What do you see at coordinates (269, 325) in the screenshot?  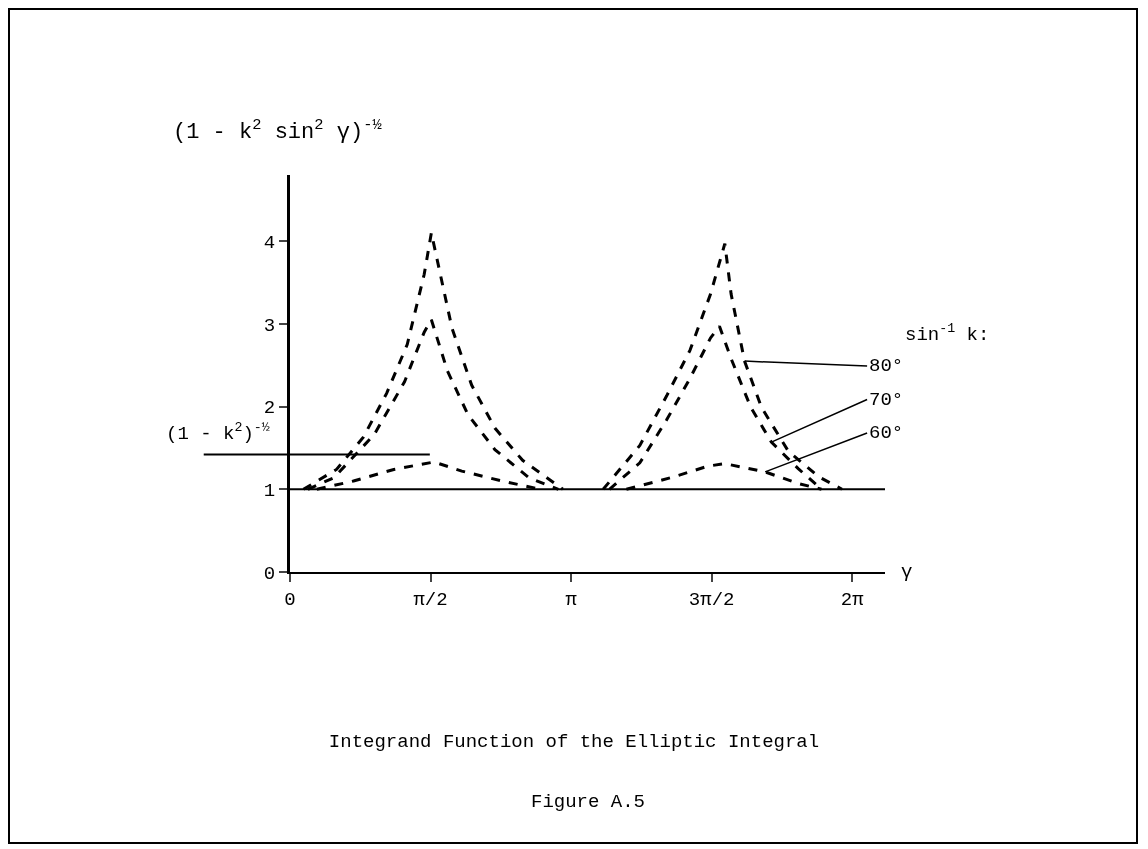 I see `y-tick-label: 3` at bounding box center [269, 325].